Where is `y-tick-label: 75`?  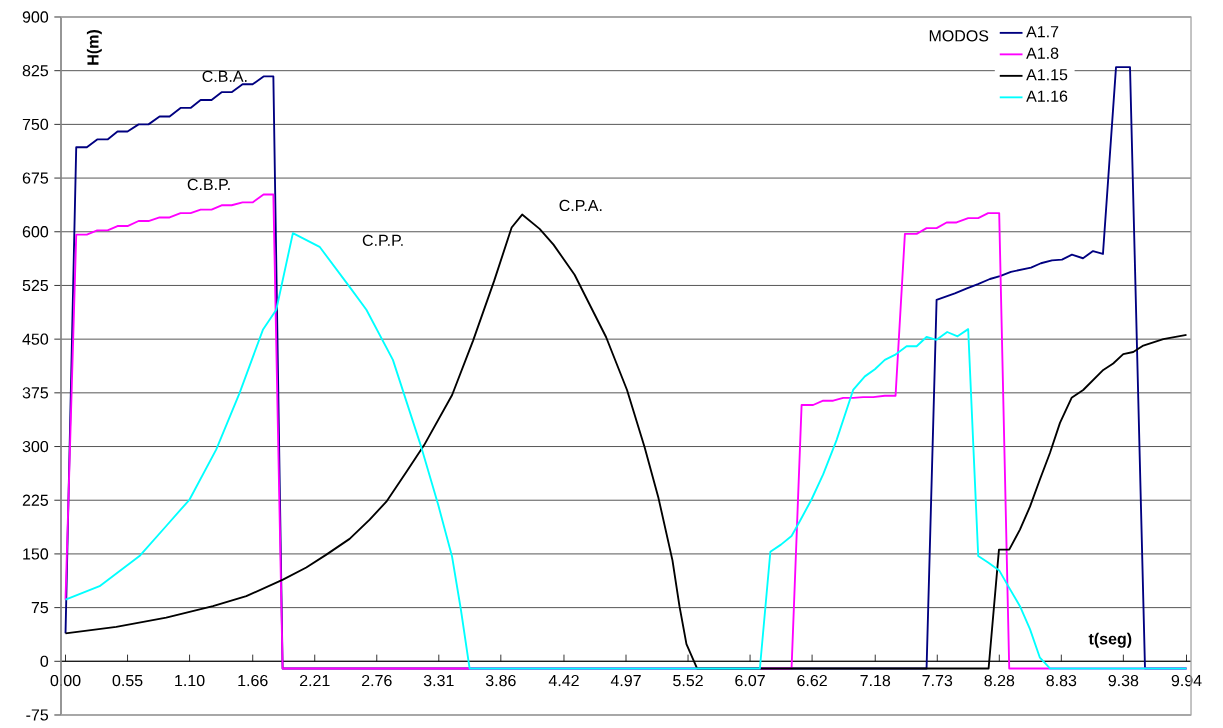 y-tick-label: 75 is located at coordinates (40, 608).